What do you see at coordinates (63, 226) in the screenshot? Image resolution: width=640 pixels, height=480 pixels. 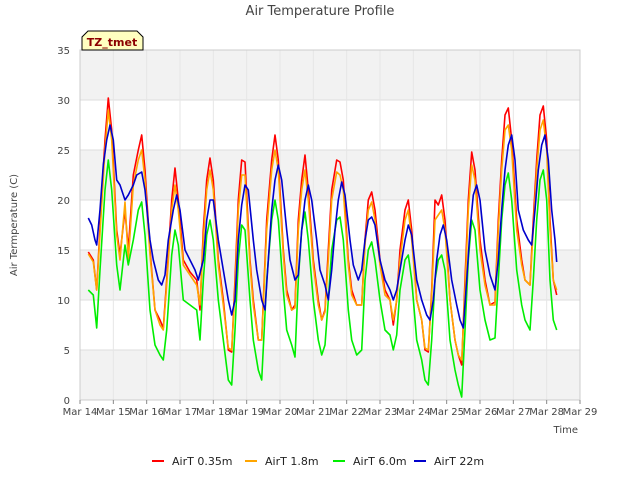 I see `y-axis-ticks: 0 5 10 15 20 25 30 35` at bounding box center [63, 226].